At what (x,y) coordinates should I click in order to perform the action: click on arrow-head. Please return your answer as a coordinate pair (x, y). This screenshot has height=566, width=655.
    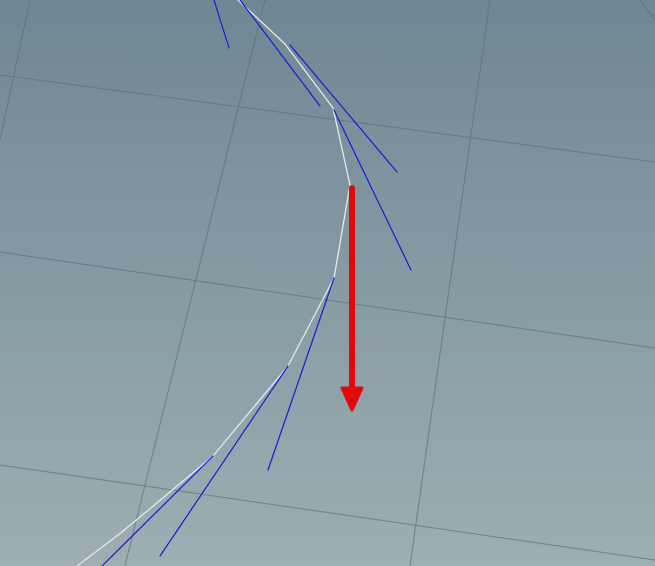
    Looking at the image, I should click on (352, 399).